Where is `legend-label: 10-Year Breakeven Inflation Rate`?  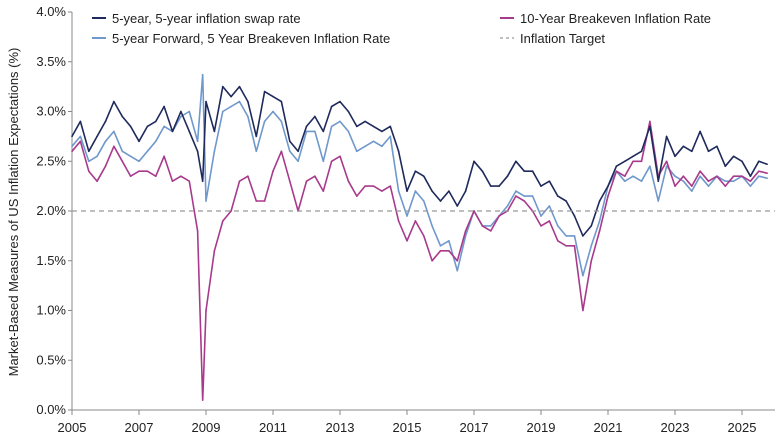
legend-label: 10-Year Breakeven Inflation Rate is located at coordinates (615, 18).